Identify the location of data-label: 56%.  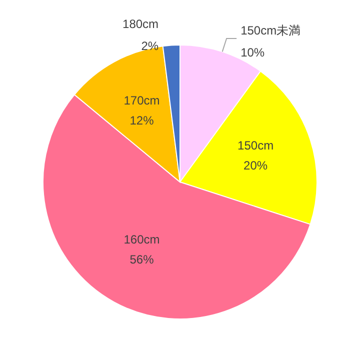
(142, 259).